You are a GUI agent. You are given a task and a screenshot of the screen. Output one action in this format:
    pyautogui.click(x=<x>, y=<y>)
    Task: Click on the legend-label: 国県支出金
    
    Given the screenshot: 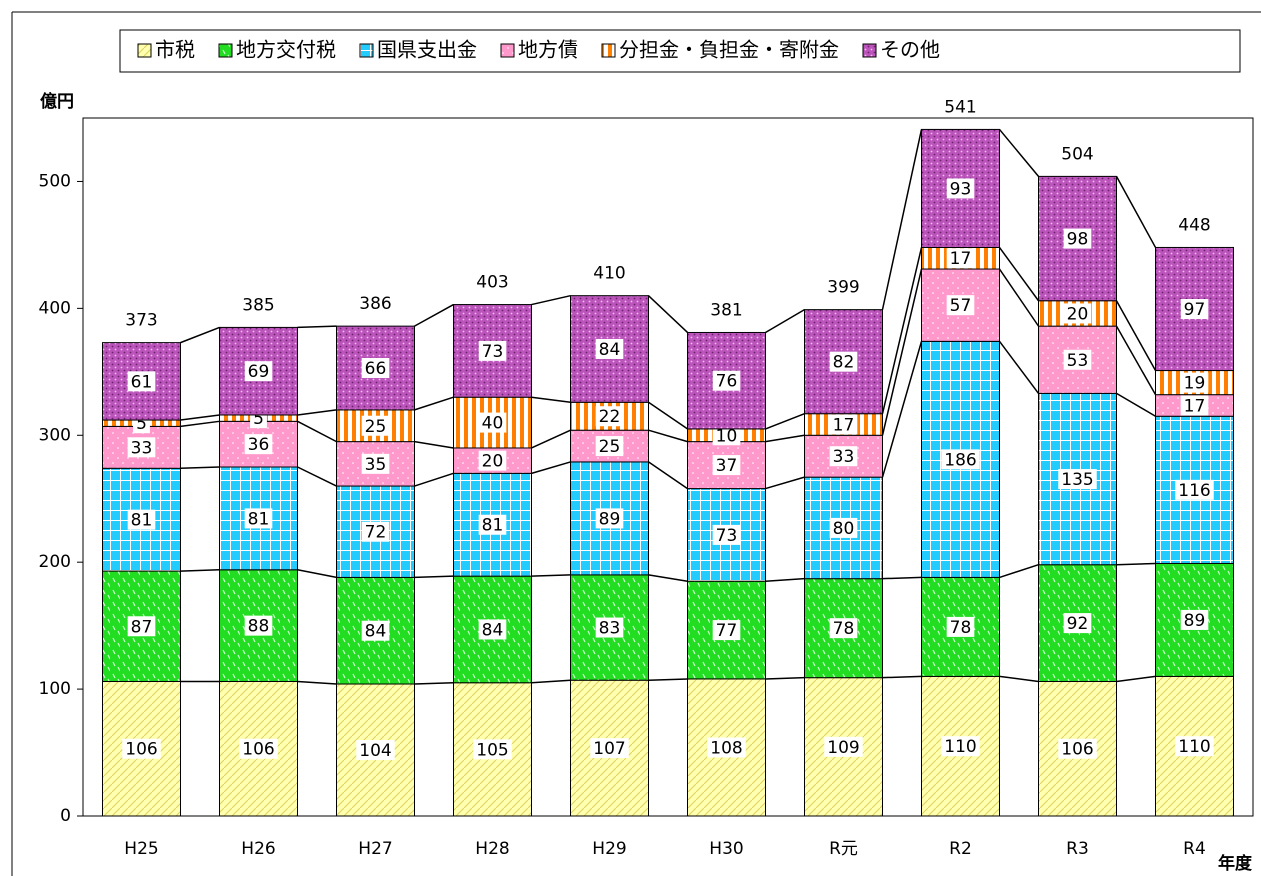 What is the action you would take?
    pyautogui.click(x=427, y=50)
    